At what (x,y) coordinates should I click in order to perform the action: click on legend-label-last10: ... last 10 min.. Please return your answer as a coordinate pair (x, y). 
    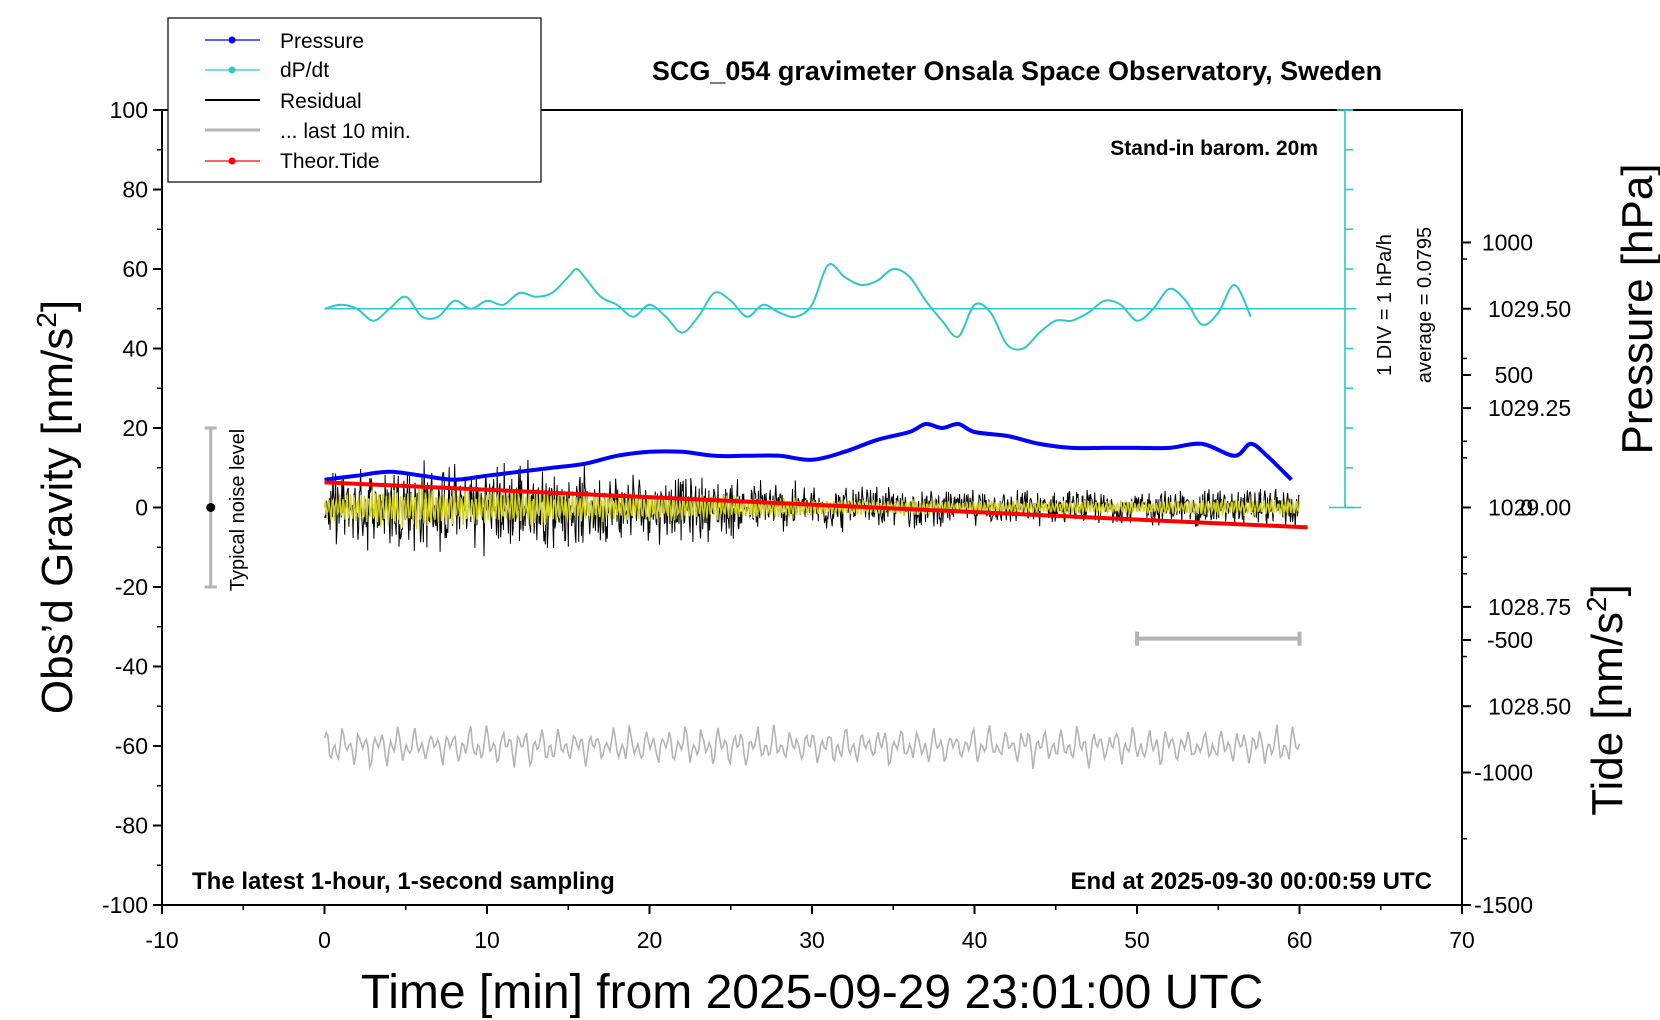
    Looking at the image, I should click on (345, 131).